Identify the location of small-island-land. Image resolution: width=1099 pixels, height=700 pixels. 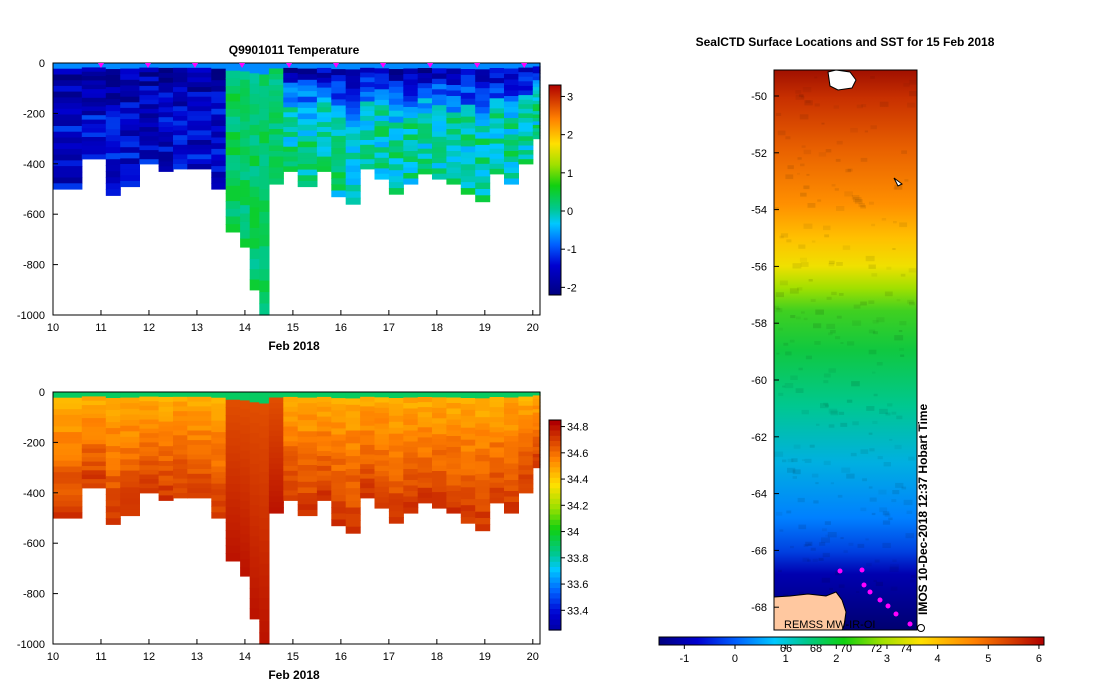
(898, 182).